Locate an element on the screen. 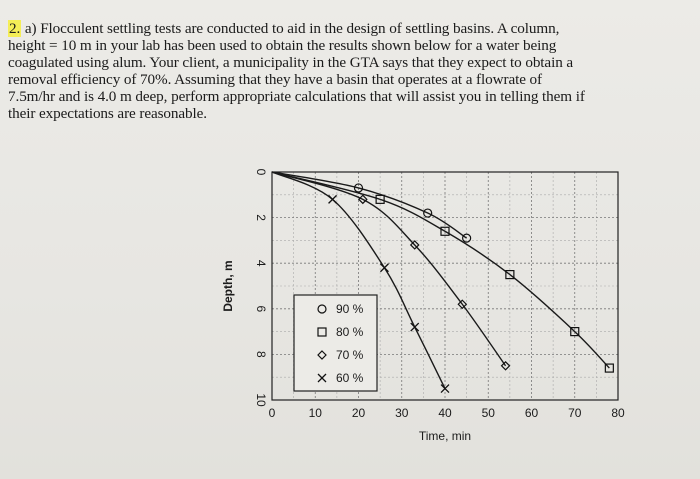 The height and width of the screenshot is (479, 700). y-tick-label: 10 is located at coordinates (261, 400).